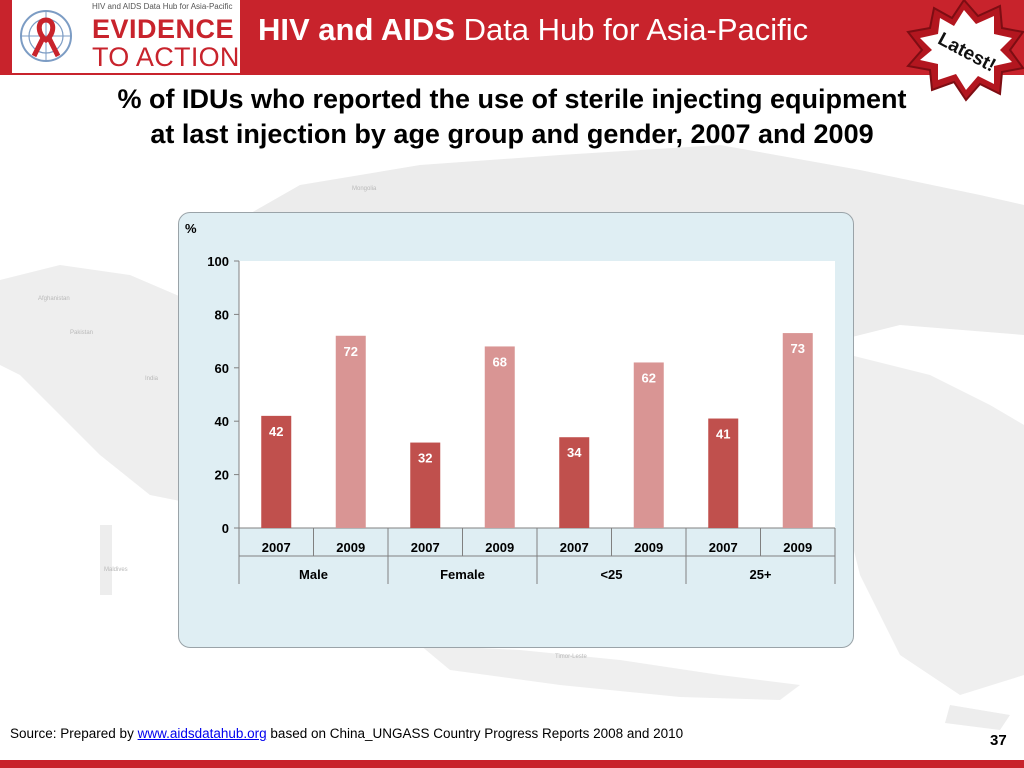 The image size is (1024, 768). Describe the element at coordinates (723, 434) in the screenshot. I see `bar-data-label: 41` at that location.